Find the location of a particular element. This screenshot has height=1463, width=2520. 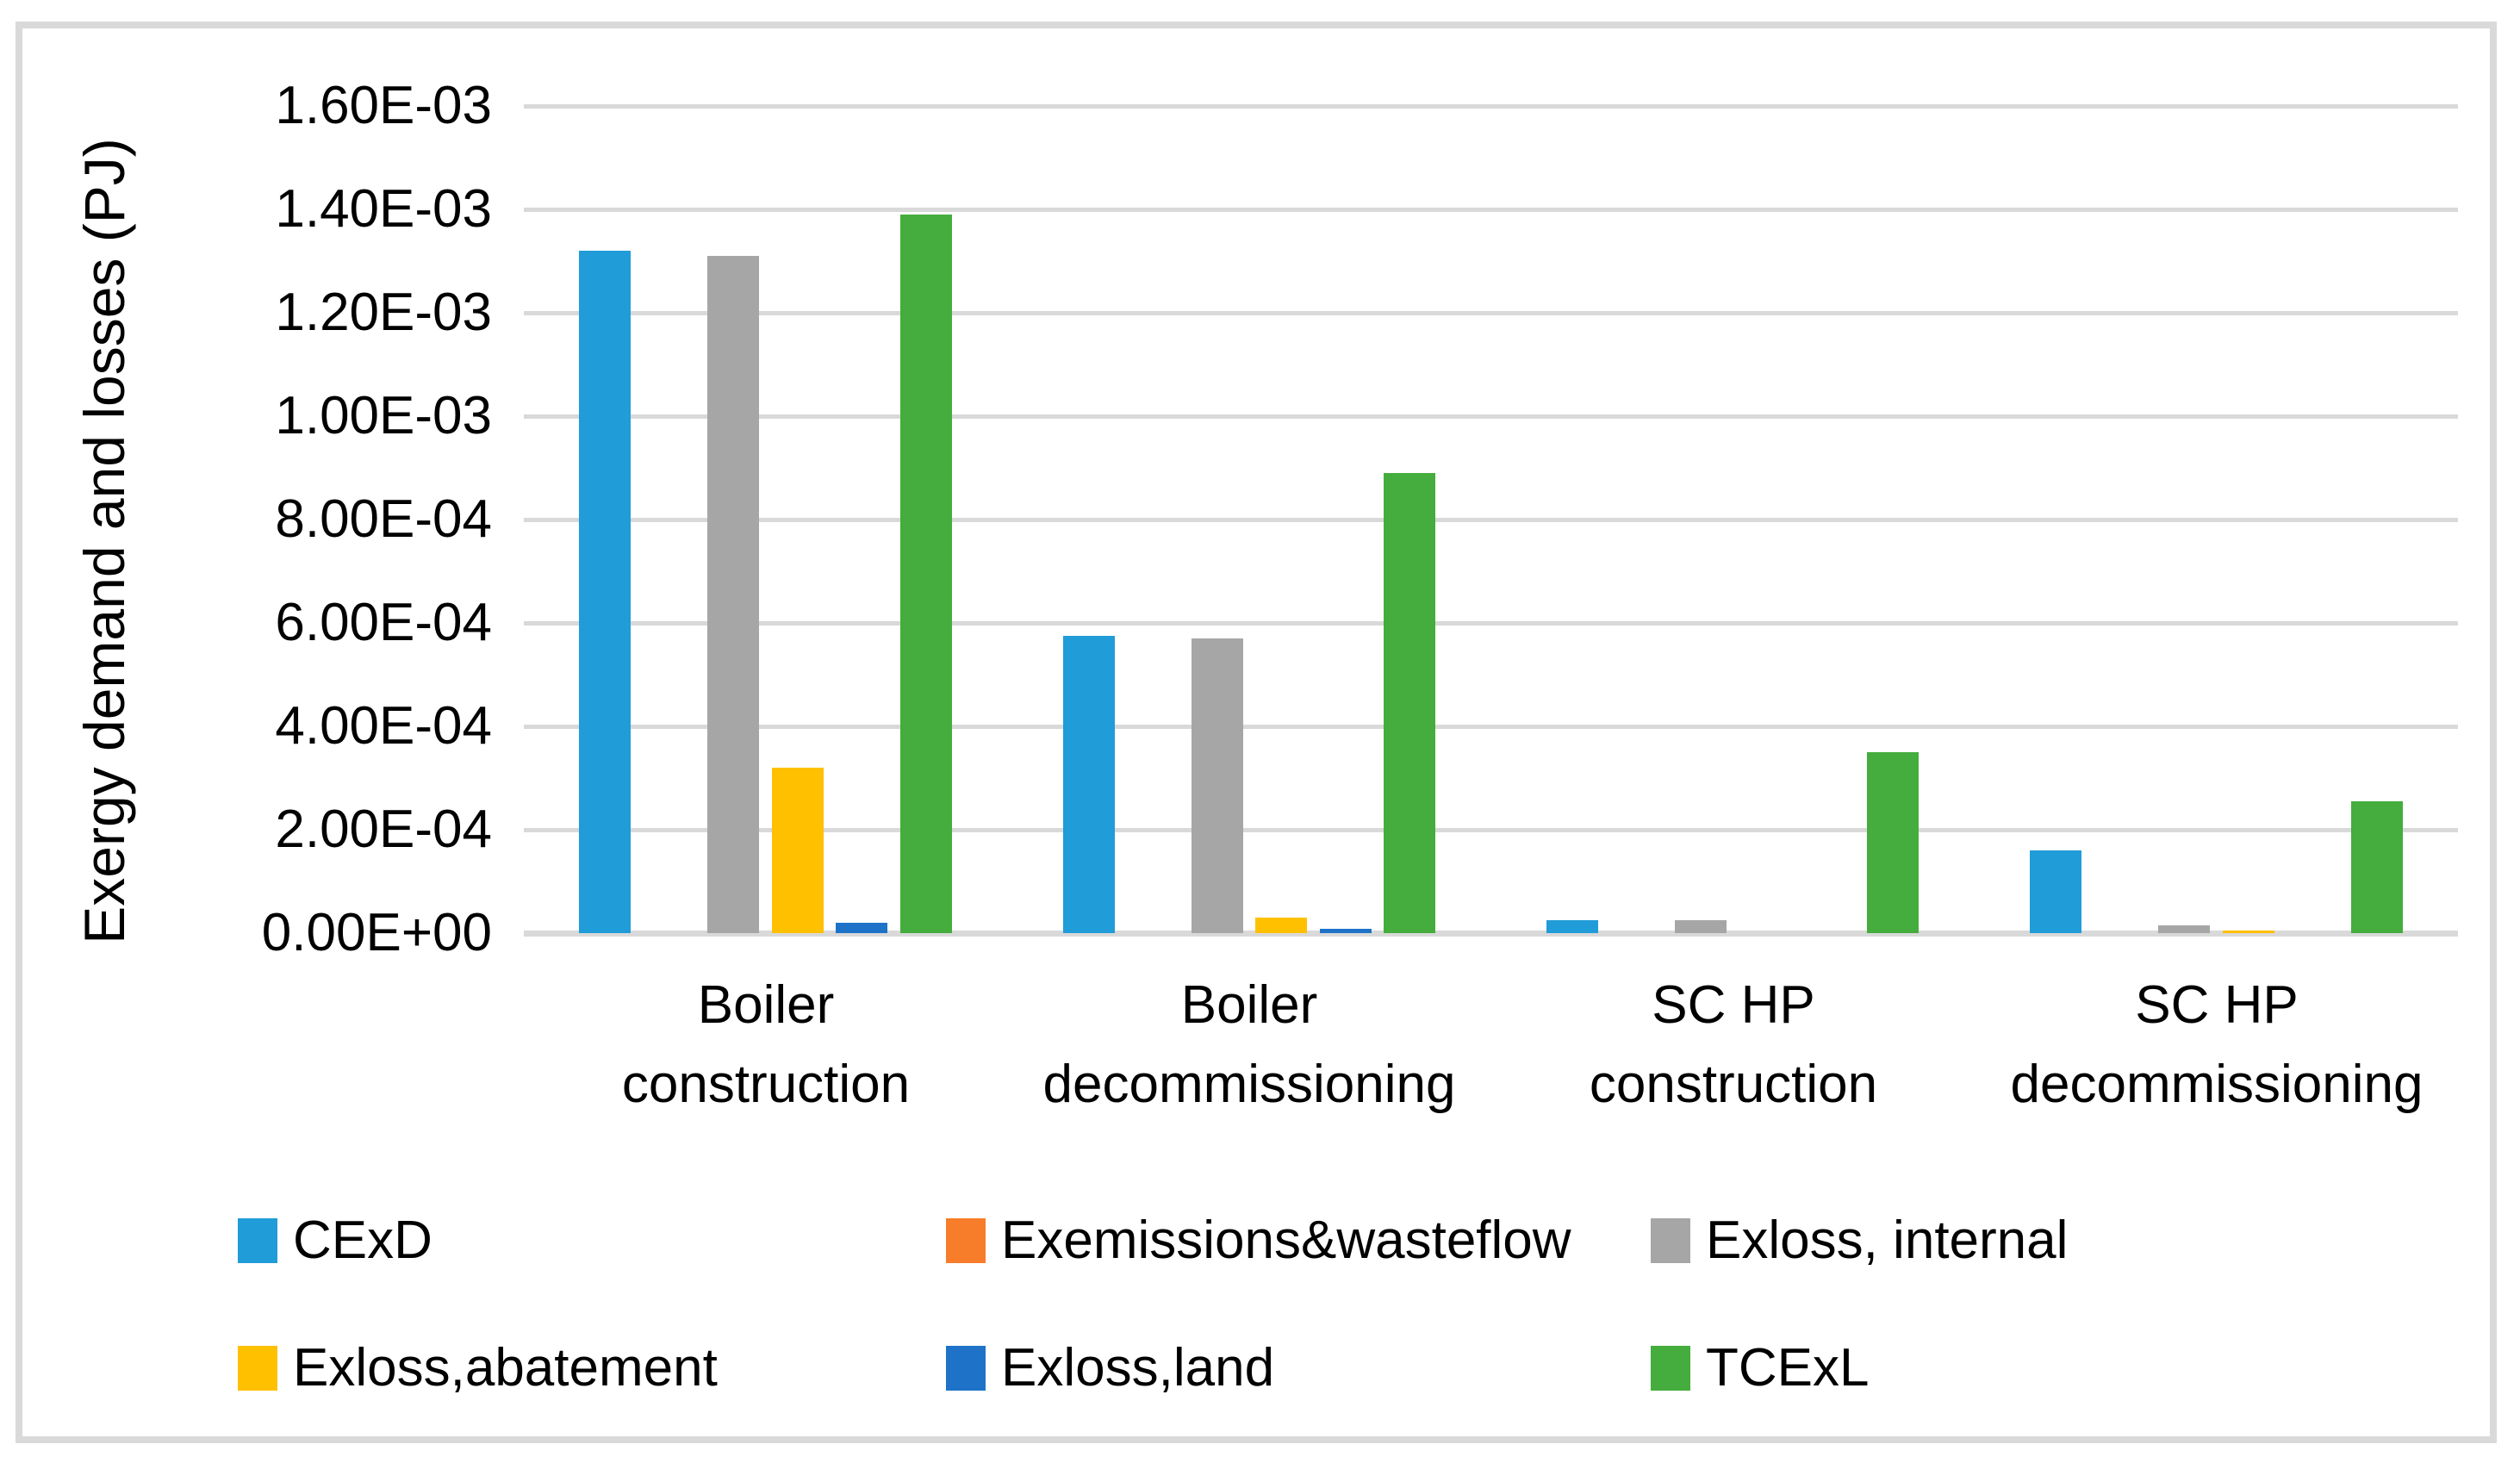

legend-swatch-exloss-land is located at coordinates (966, 1368).